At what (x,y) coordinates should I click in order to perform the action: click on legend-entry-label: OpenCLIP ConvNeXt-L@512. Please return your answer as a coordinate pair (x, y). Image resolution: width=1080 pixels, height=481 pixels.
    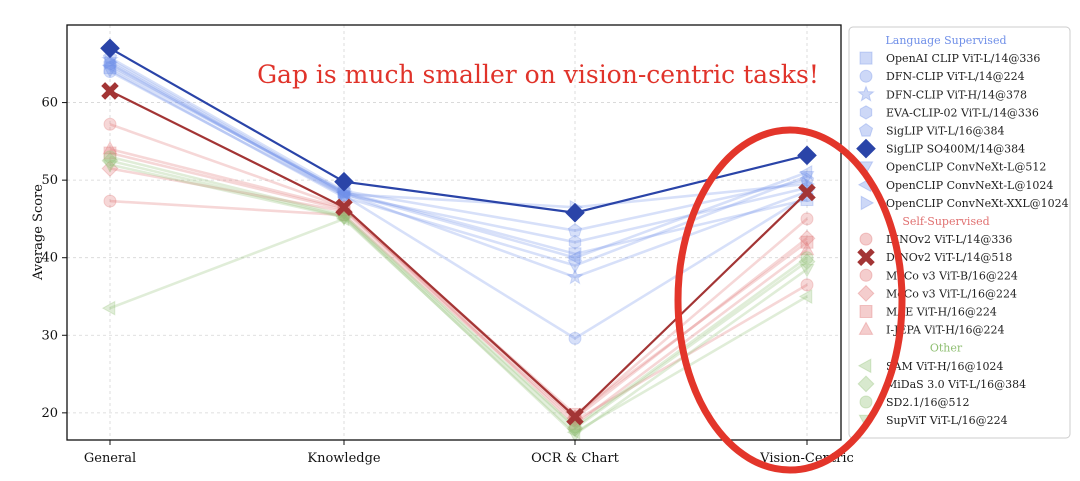
    Looking at the image, I should click on (966, 167).